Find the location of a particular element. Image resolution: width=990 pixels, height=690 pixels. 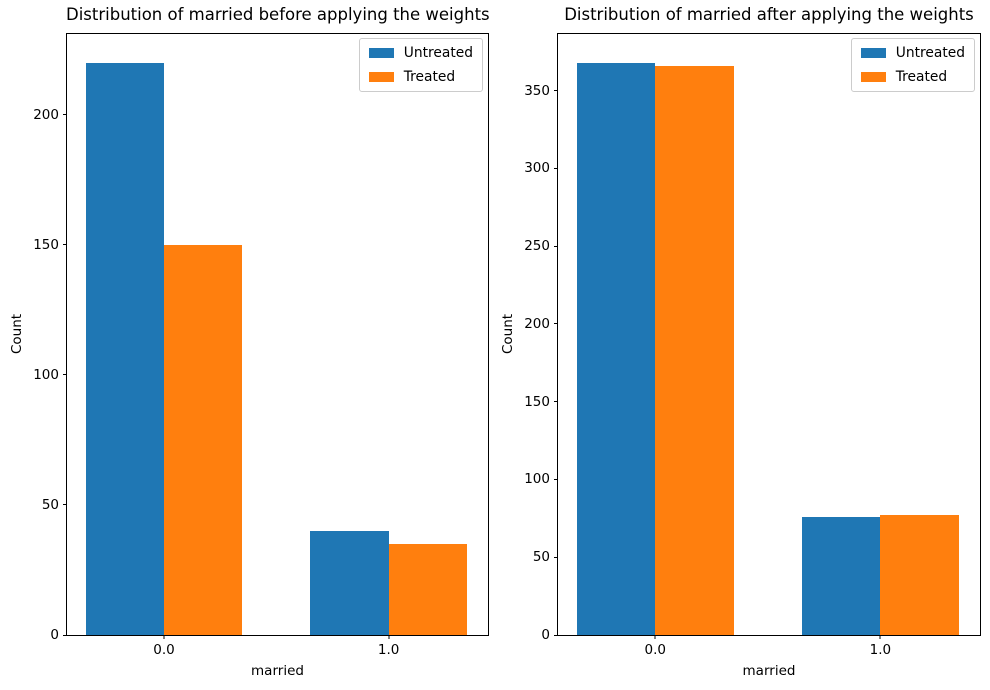

y-tick-label: 350 is located at coordinates (537, 90).